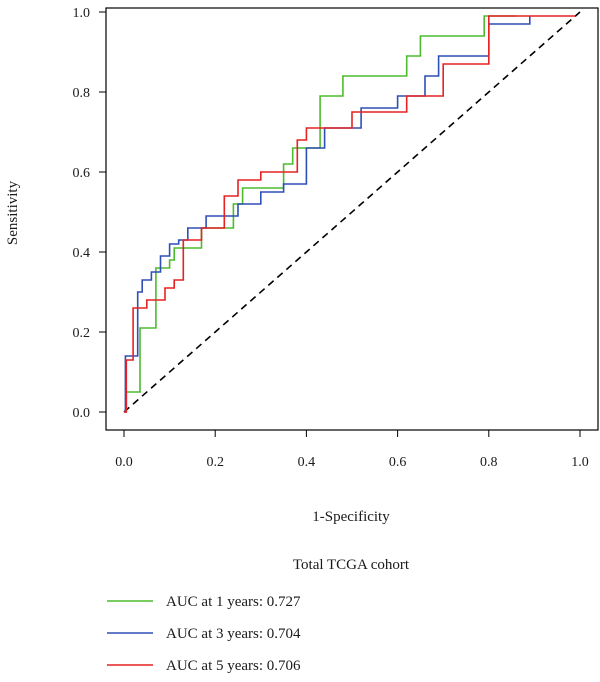 The width and height of the screenshot is (600, 682). I want to click on y-tick-label: 1.0, so click(82, 13).